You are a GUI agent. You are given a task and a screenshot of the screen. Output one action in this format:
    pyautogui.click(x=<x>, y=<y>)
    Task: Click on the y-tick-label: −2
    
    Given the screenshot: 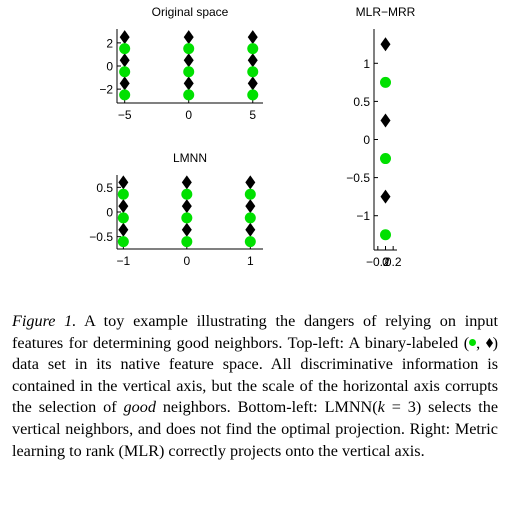 What is the action you would take?
    pyautogui.click(x=106, y=90)
    